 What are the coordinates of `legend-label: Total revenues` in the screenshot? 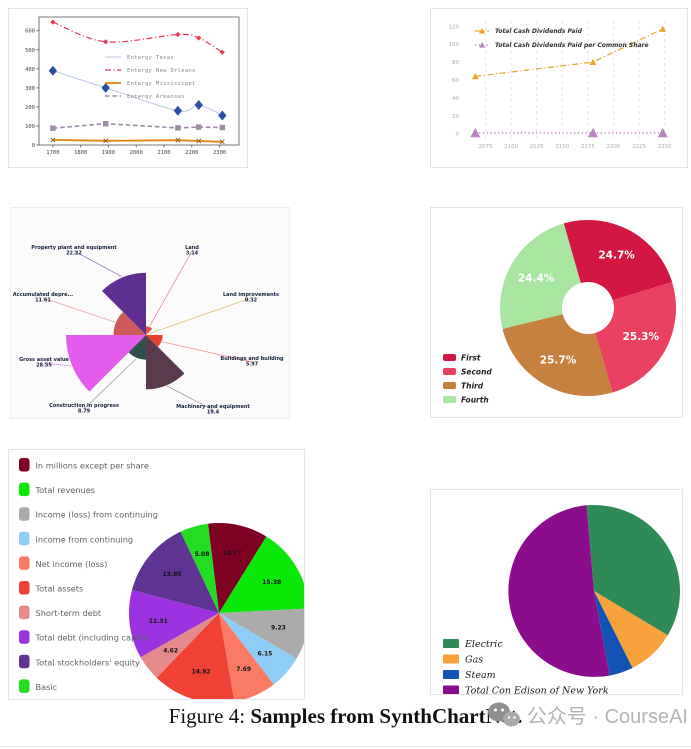 It's located at (65, 490).